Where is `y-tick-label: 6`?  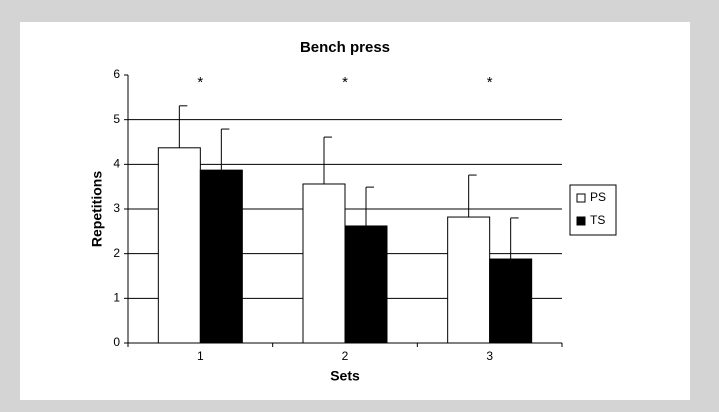
y-tick-label: 6 is located at coordinates (116, 74).